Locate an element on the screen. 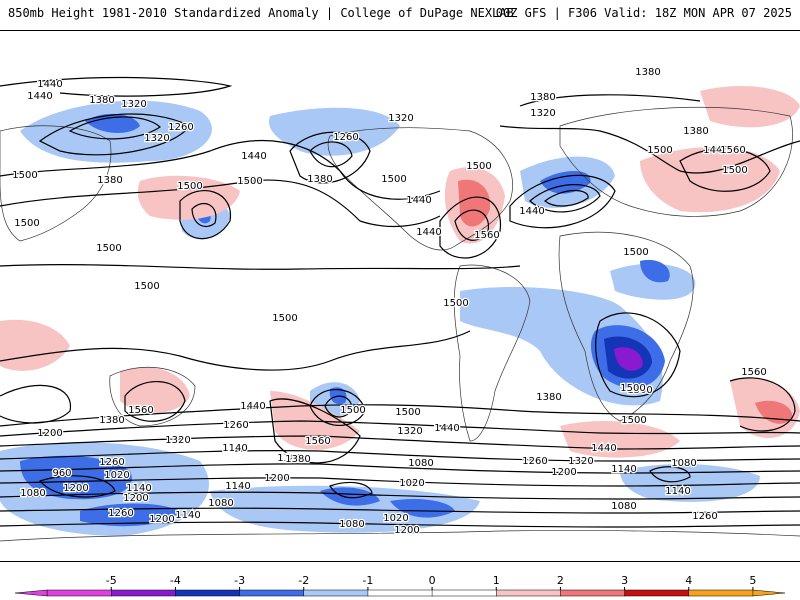  coastline-asia-east is located at coordinates (56, 183).